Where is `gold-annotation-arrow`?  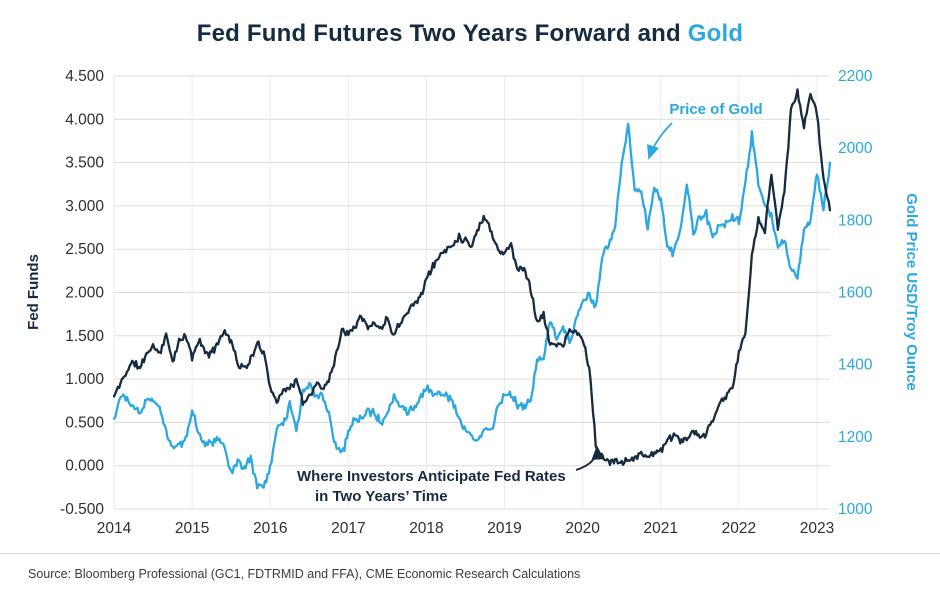 gold-annotation-arrow is located at coordinates (660, 141).